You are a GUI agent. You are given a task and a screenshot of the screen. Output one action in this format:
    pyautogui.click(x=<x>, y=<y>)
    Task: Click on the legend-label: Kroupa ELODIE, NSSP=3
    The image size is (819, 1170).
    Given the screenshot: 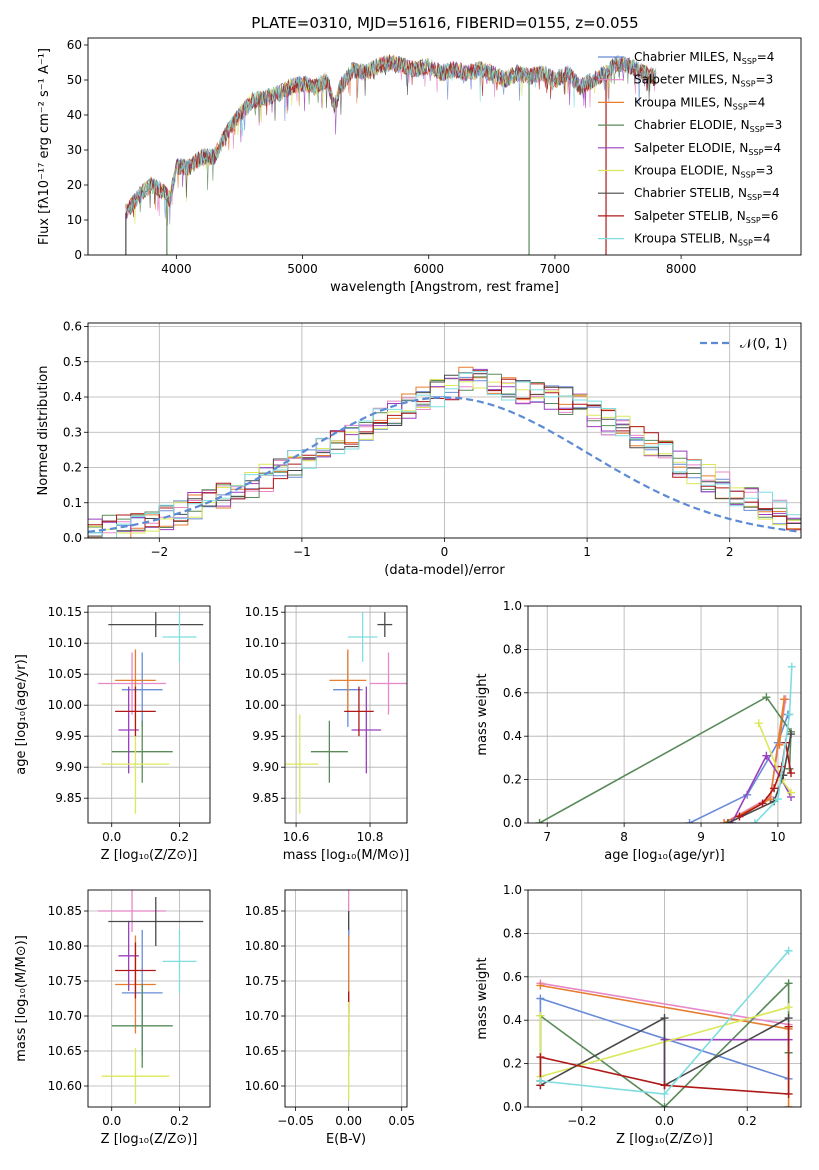 What is the action you would take?
    pyautogui.click(x=703, y=172)
    